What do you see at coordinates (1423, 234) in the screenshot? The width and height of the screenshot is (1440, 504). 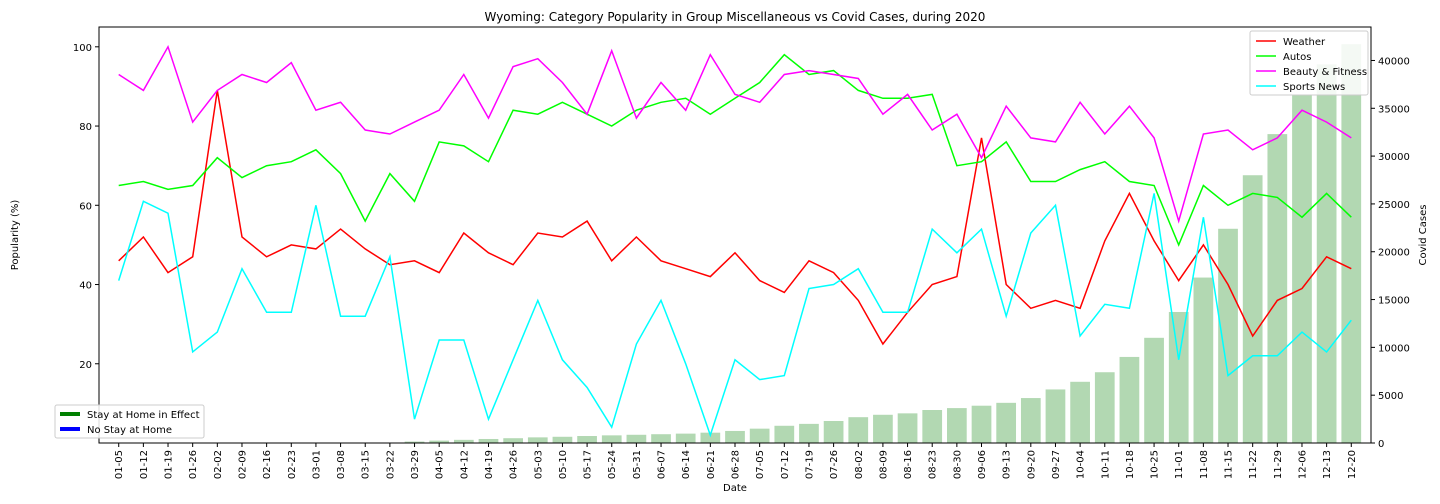 I see `y2-axis-label: Covid Cases` at bounding box center [1423, 234].